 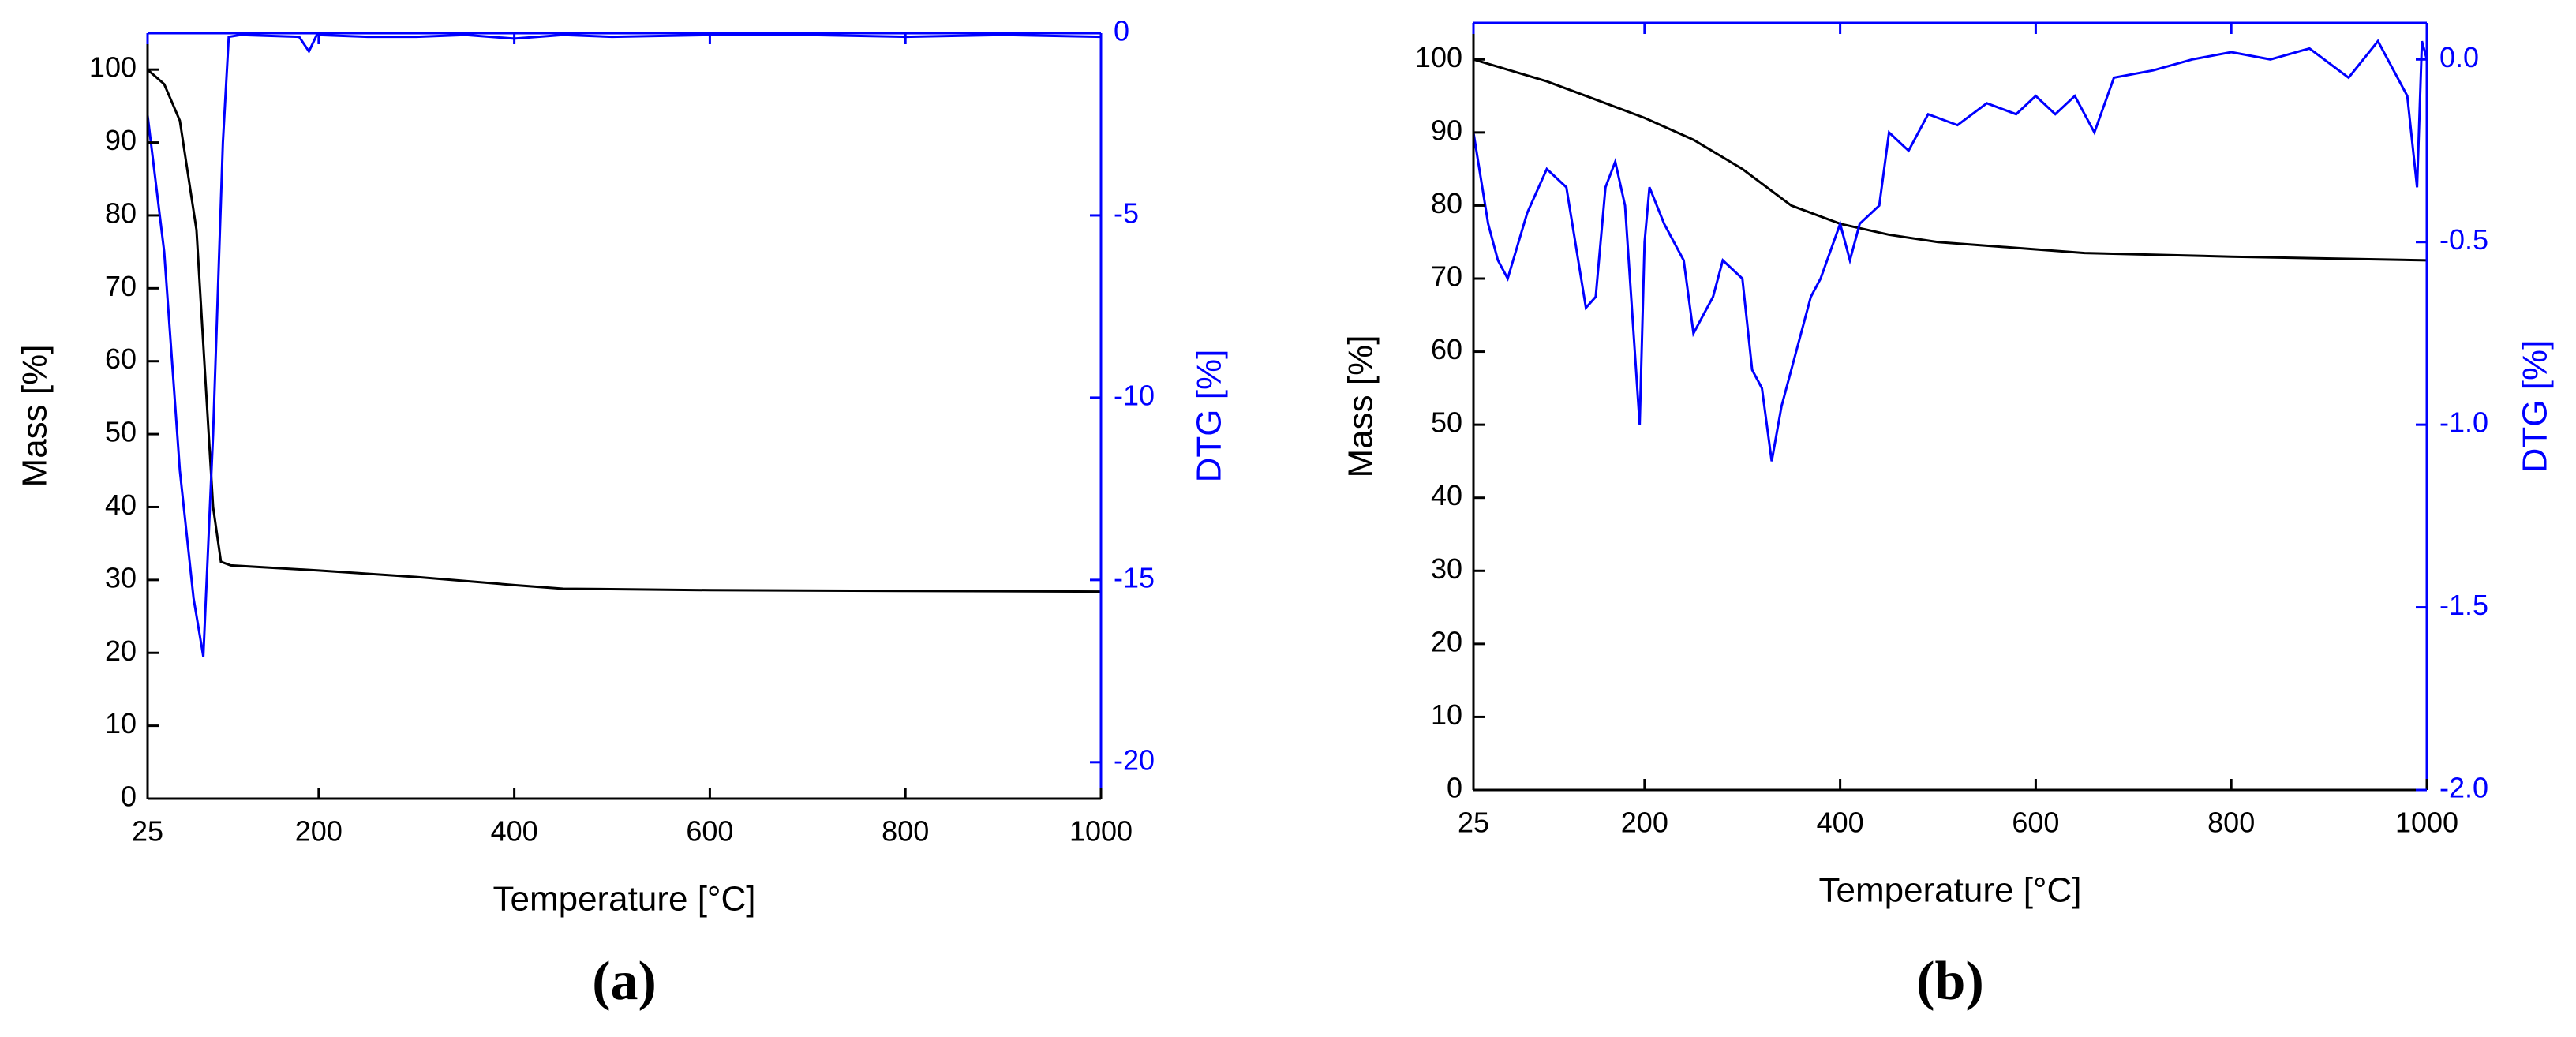 I want to click on data-line, so click(x=1950, y=160).